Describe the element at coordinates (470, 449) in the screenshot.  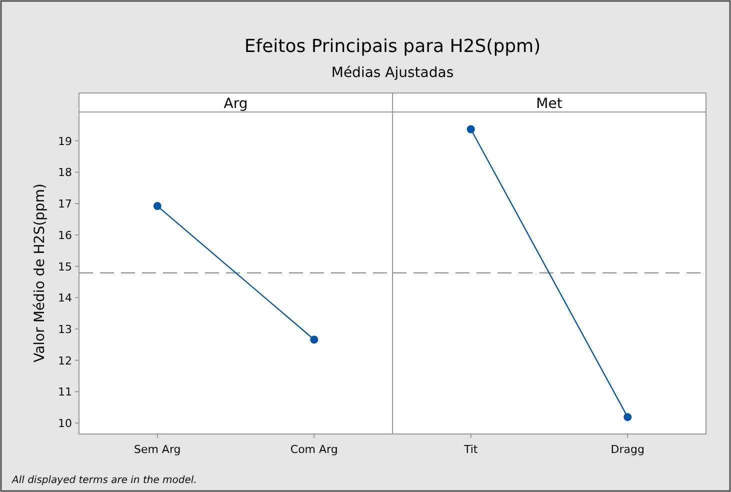
I see `x-tick-label: Tit` at that location.